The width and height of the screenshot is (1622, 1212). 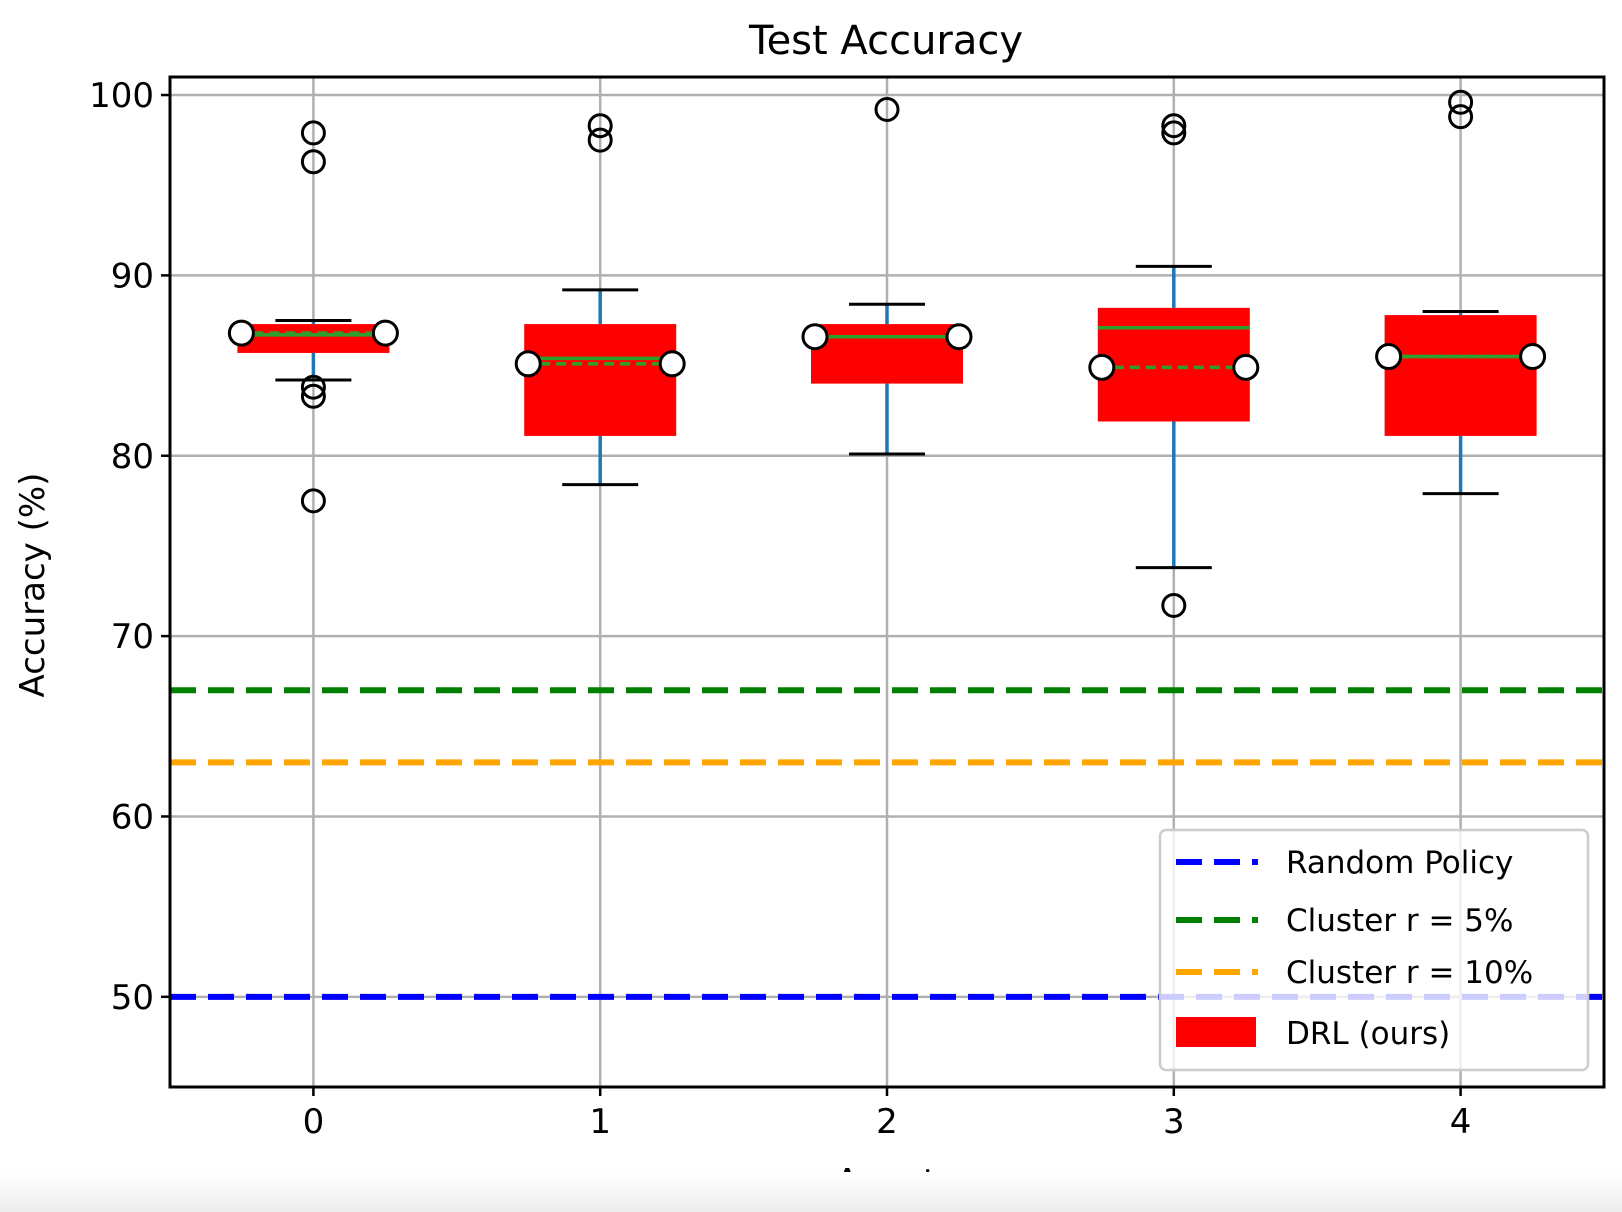 What do you see at coordinates (1400, 921) in the screenshot?
I see `legend-label: Cluster r = 5%` at bounding box center [1400, 921].